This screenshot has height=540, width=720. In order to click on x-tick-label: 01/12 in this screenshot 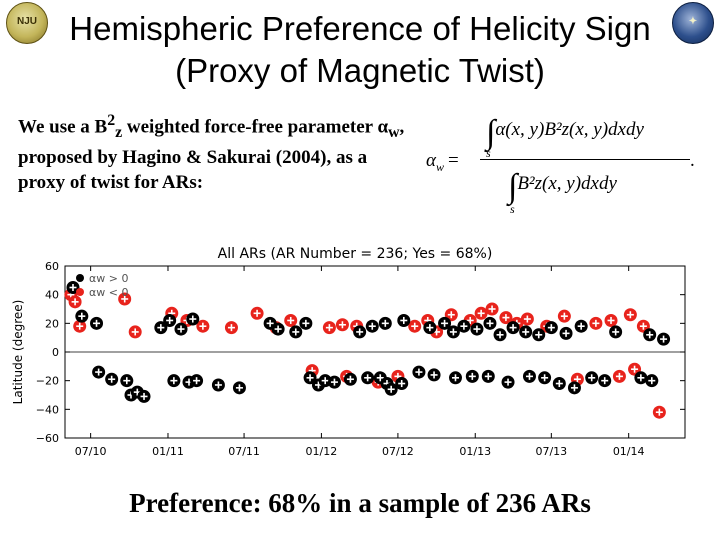, I will do `click(322, 451)`.